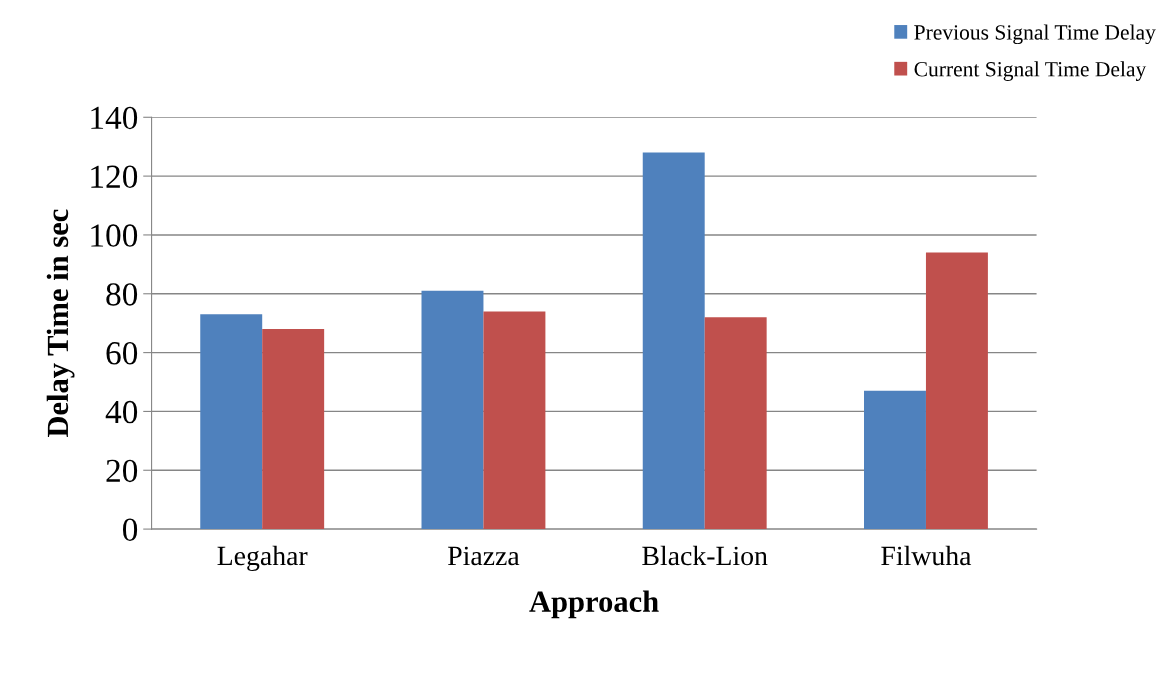 This screenshot has width=1166, height=674. What do you see at coordinates (122, 353) in the screenshot?
I see `y-tick-label: 60` at bounding box center [122, 353].